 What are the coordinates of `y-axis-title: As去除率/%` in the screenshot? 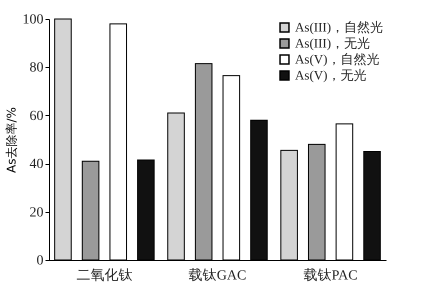 It's located at (11, 140).